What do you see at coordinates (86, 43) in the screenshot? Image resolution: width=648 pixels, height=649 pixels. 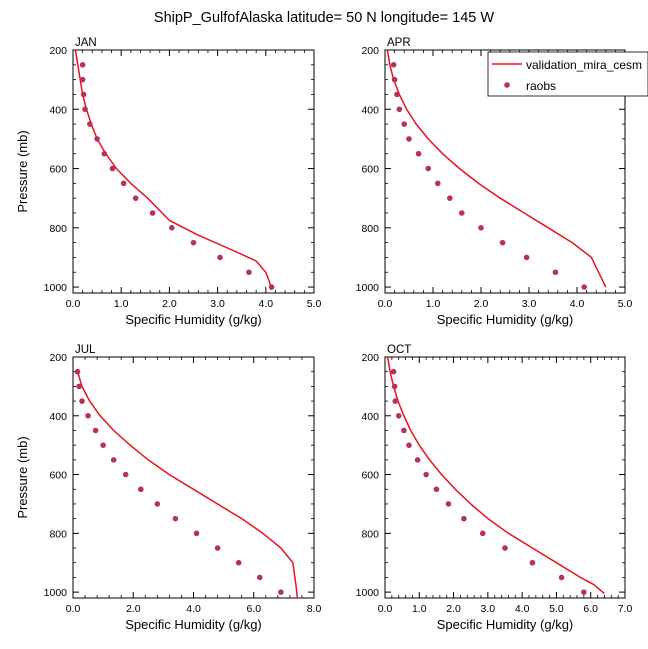 I see `panel-label-jan: JAN` at bounding box center [86, 43].